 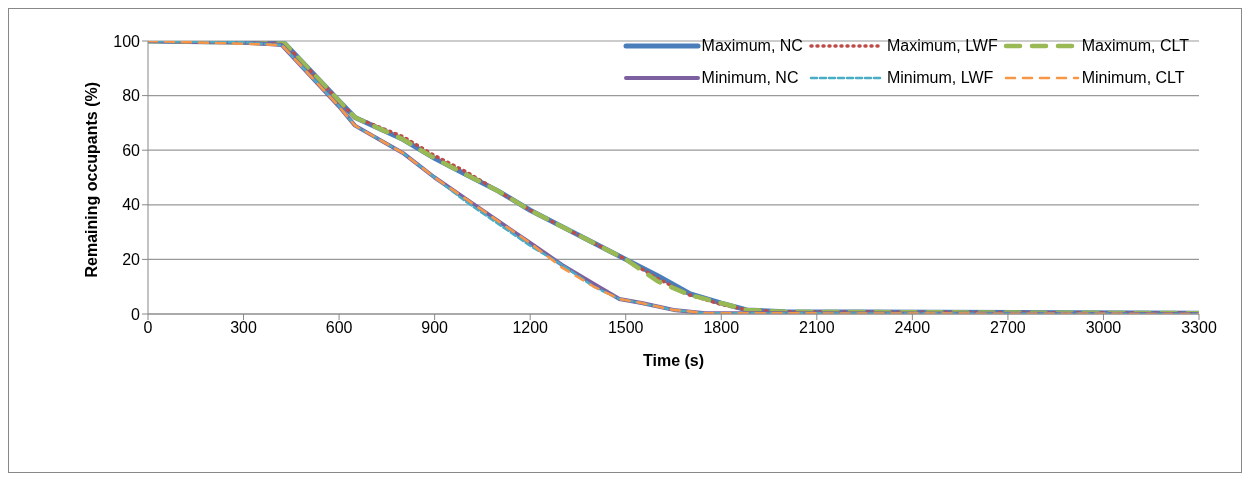 What do you see at coordinates (750, 78) in the screenshot?
I see `legend-label: Minimum, NC` at bounding box center [750, 78].